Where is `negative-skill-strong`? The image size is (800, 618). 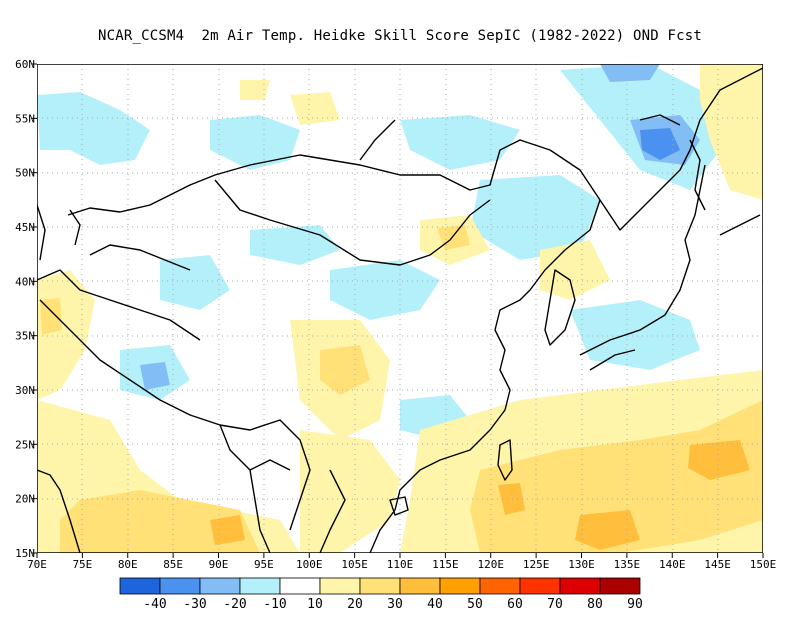
negative-skill-strong is located at coordinates (660, 144).